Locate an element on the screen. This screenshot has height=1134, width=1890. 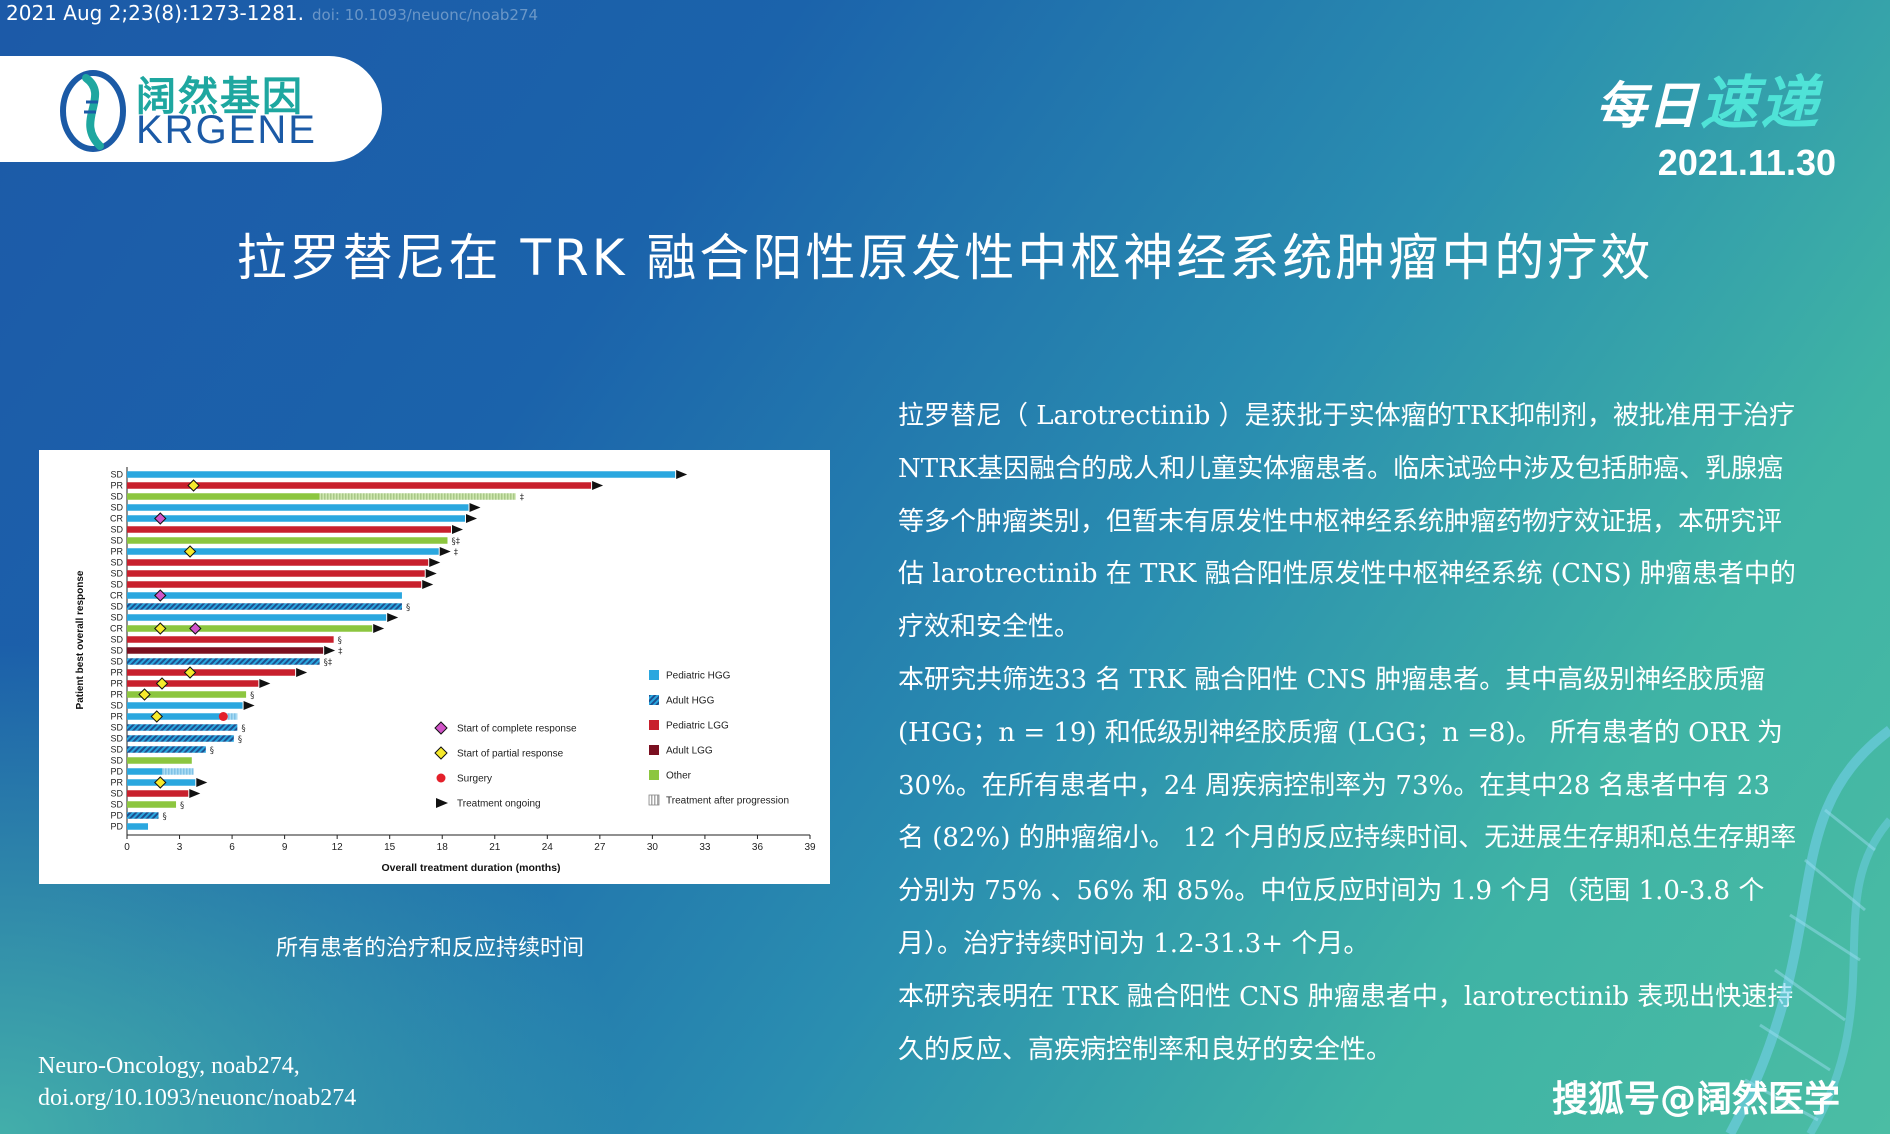
reference-line-2: doi.org/10.1093/neuonc/noab274 is located at coordinates (197, 1098).